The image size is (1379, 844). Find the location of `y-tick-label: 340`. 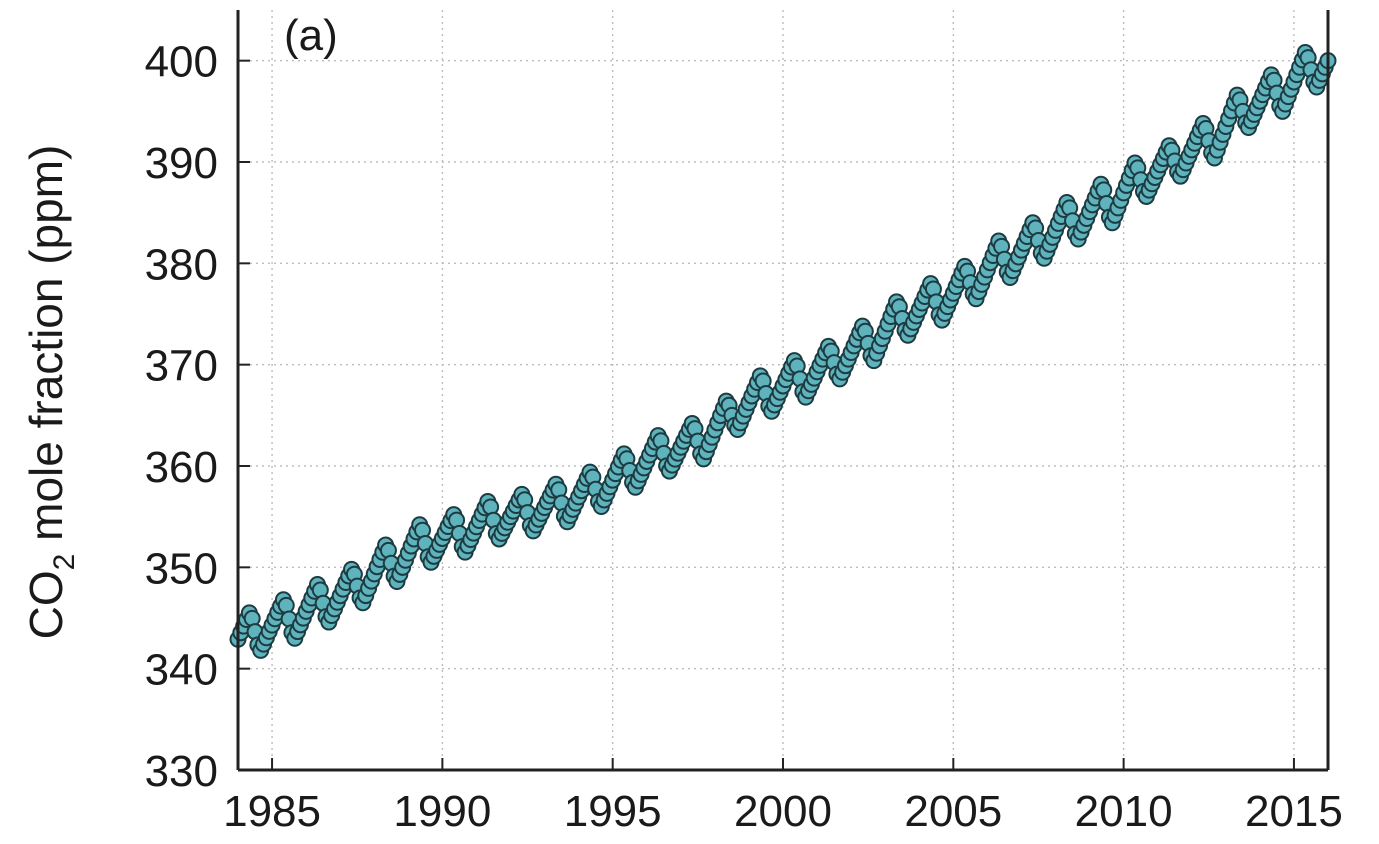

y-tick-label: 340 is located at coordinates (181, 670).